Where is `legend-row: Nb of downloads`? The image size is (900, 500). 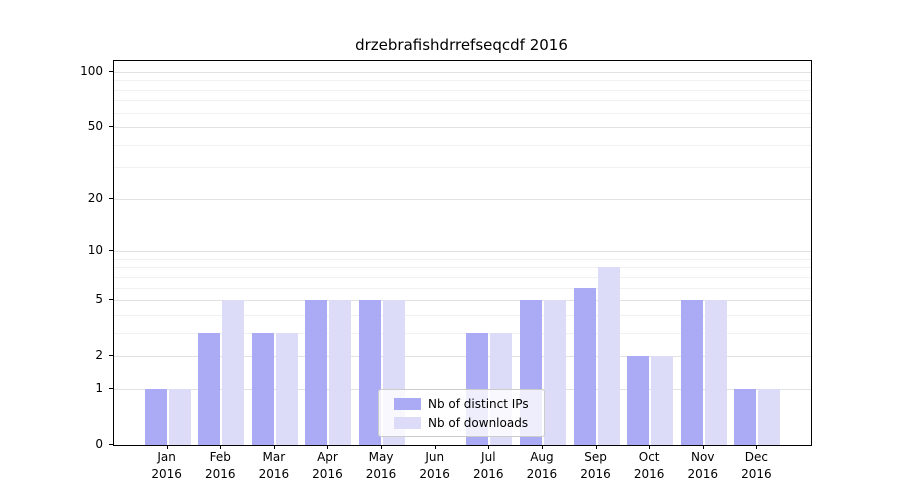
legend-row: Nb of downloads is located at coordinates (469, 423).